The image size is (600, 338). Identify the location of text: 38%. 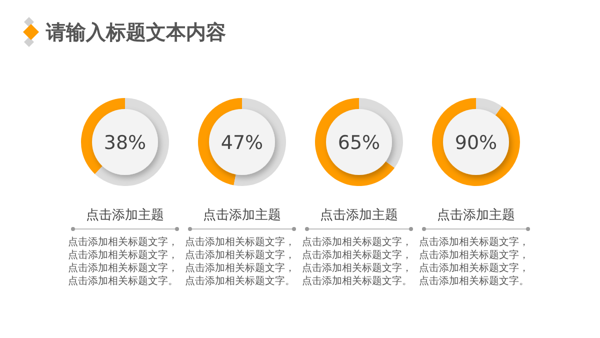
(125, 143).